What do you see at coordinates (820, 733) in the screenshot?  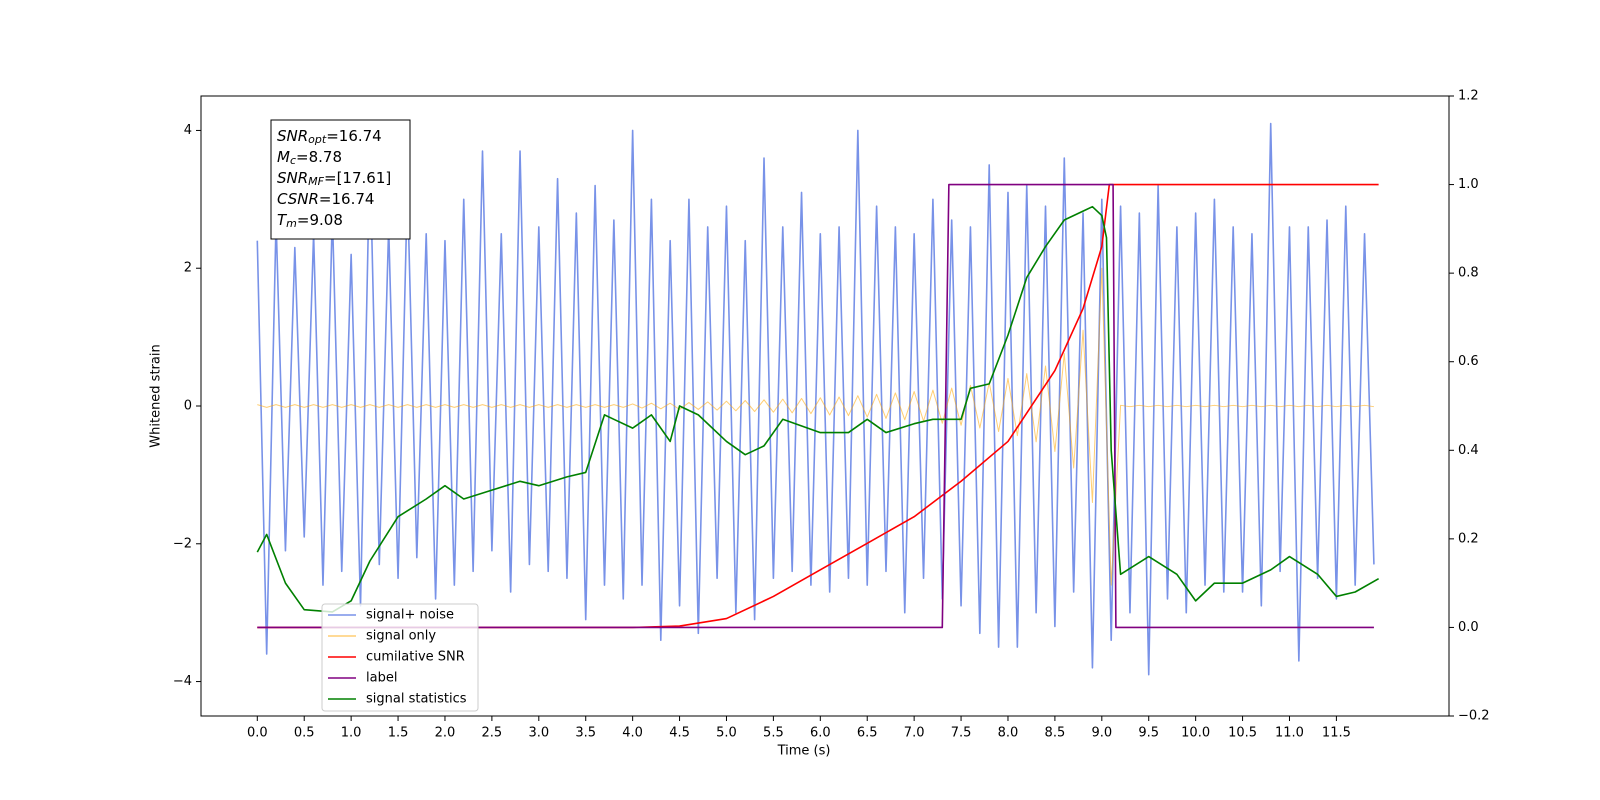 I see `x-tick-label: 6.0` at bounding box center [820, 733].